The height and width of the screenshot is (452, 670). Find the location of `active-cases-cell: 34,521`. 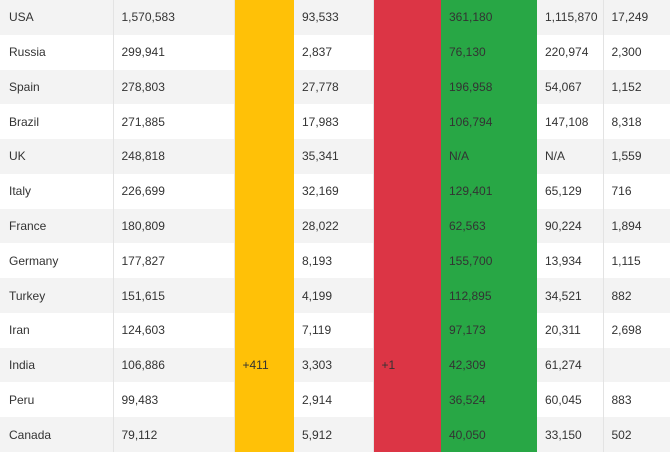

active-cases-cell: 34,521 is located at coordinates (570, 295).